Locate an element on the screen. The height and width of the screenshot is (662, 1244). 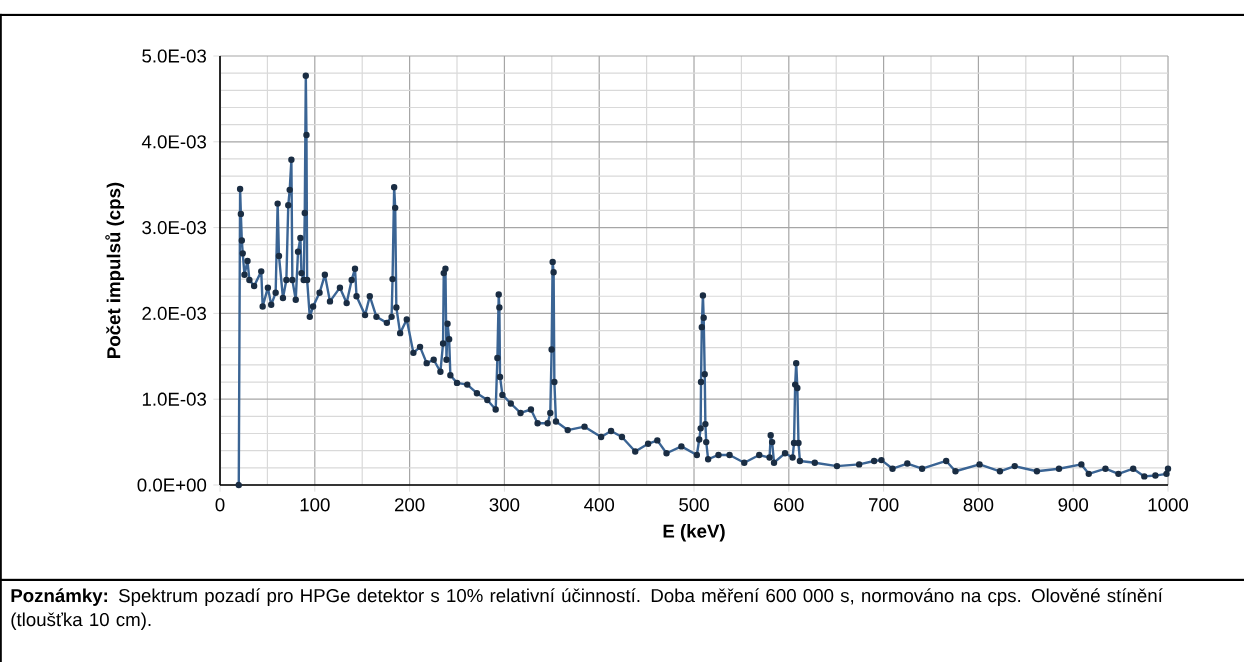
y-tick-label: 2.0E-03 is located at coordinates (174, 313).